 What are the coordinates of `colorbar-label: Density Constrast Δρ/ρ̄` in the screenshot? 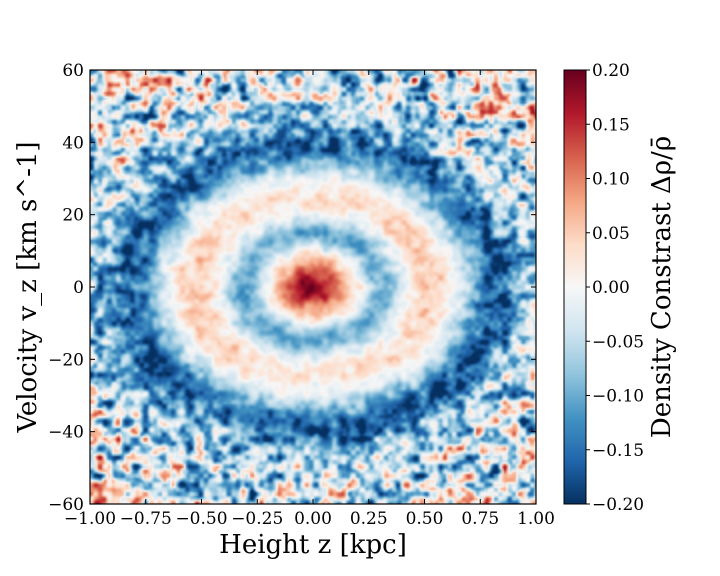 It's located at (662, 287).